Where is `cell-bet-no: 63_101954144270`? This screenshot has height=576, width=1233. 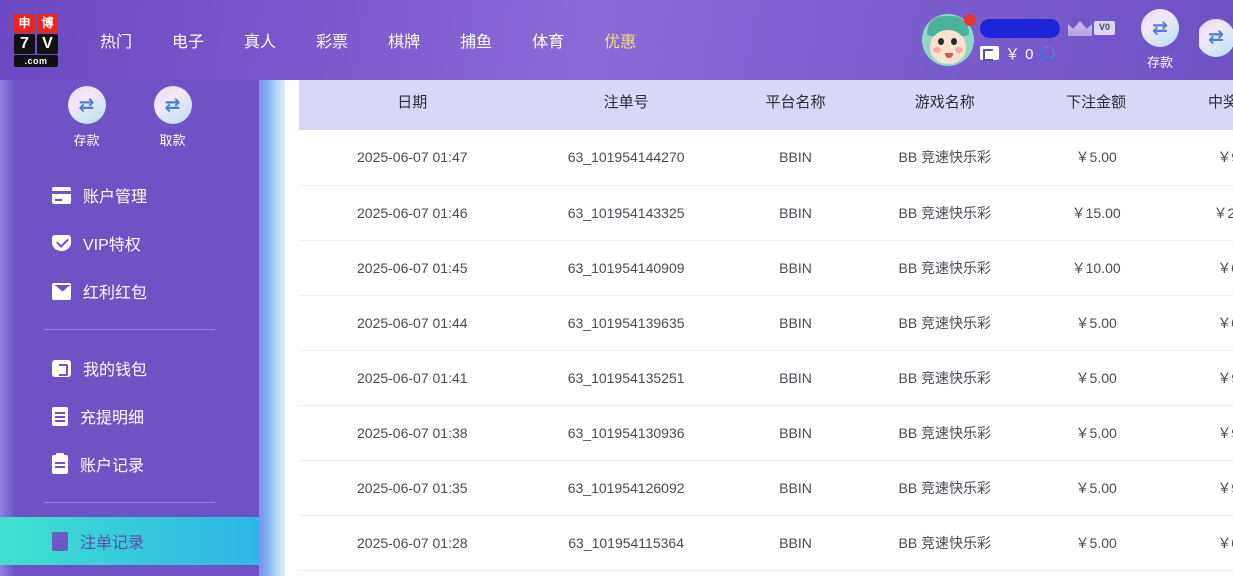
cell-bet-no: 63_101954144270 is located at coordinates (626, 158).